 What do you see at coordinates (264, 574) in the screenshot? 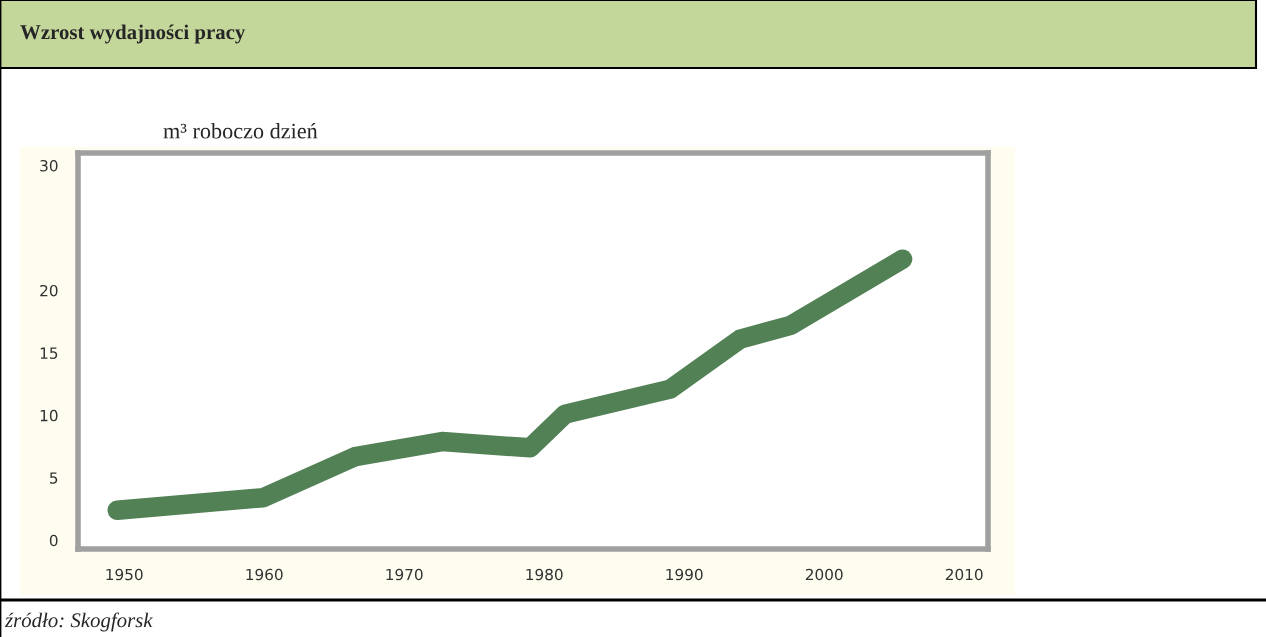
I see `x-tick-label: 1960` at bounding box center [264, 574].